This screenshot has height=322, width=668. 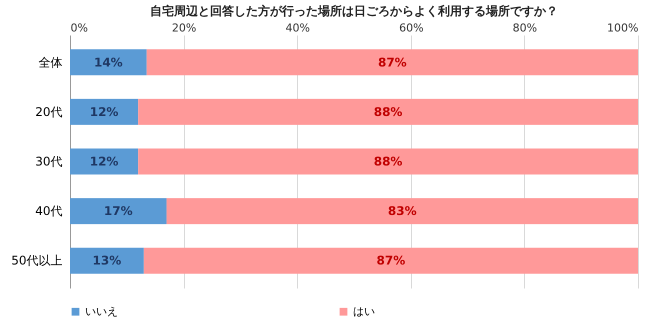 What do you see at coordinates (118, 211) in the screenshot?
I see `data-label: 17%` at bounding box center [118, 211].